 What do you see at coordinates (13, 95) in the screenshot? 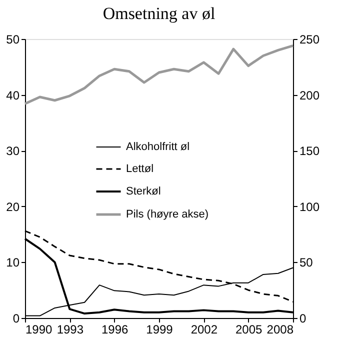
I see `y-tick-label: 40` at bounding box center [13, 95].